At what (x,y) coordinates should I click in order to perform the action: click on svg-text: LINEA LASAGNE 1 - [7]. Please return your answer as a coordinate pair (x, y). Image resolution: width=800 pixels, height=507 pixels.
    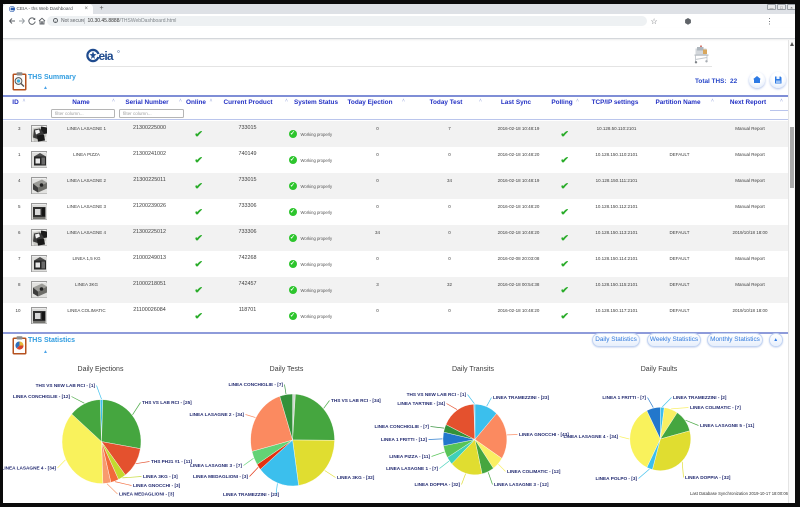
    Looking at the image, I should click on (412, 468).